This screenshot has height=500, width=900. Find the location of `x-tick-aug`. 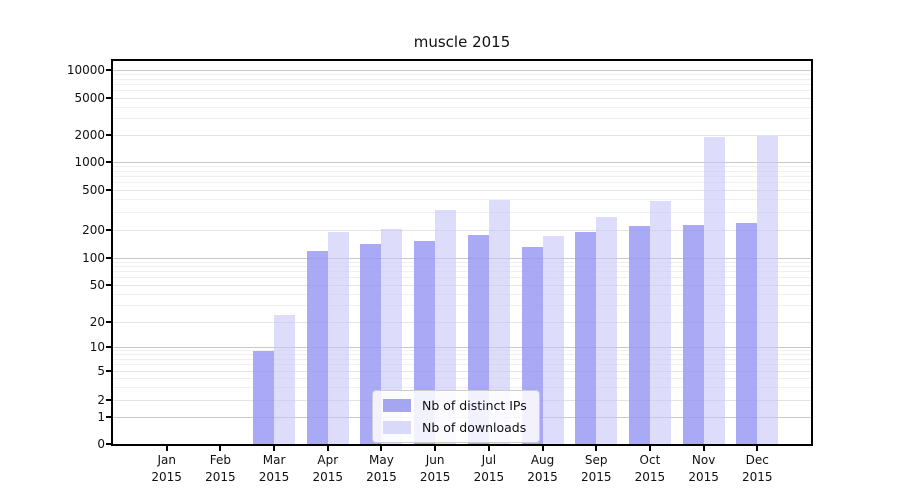

x-tick-aug is located at coordinates (542, 448).